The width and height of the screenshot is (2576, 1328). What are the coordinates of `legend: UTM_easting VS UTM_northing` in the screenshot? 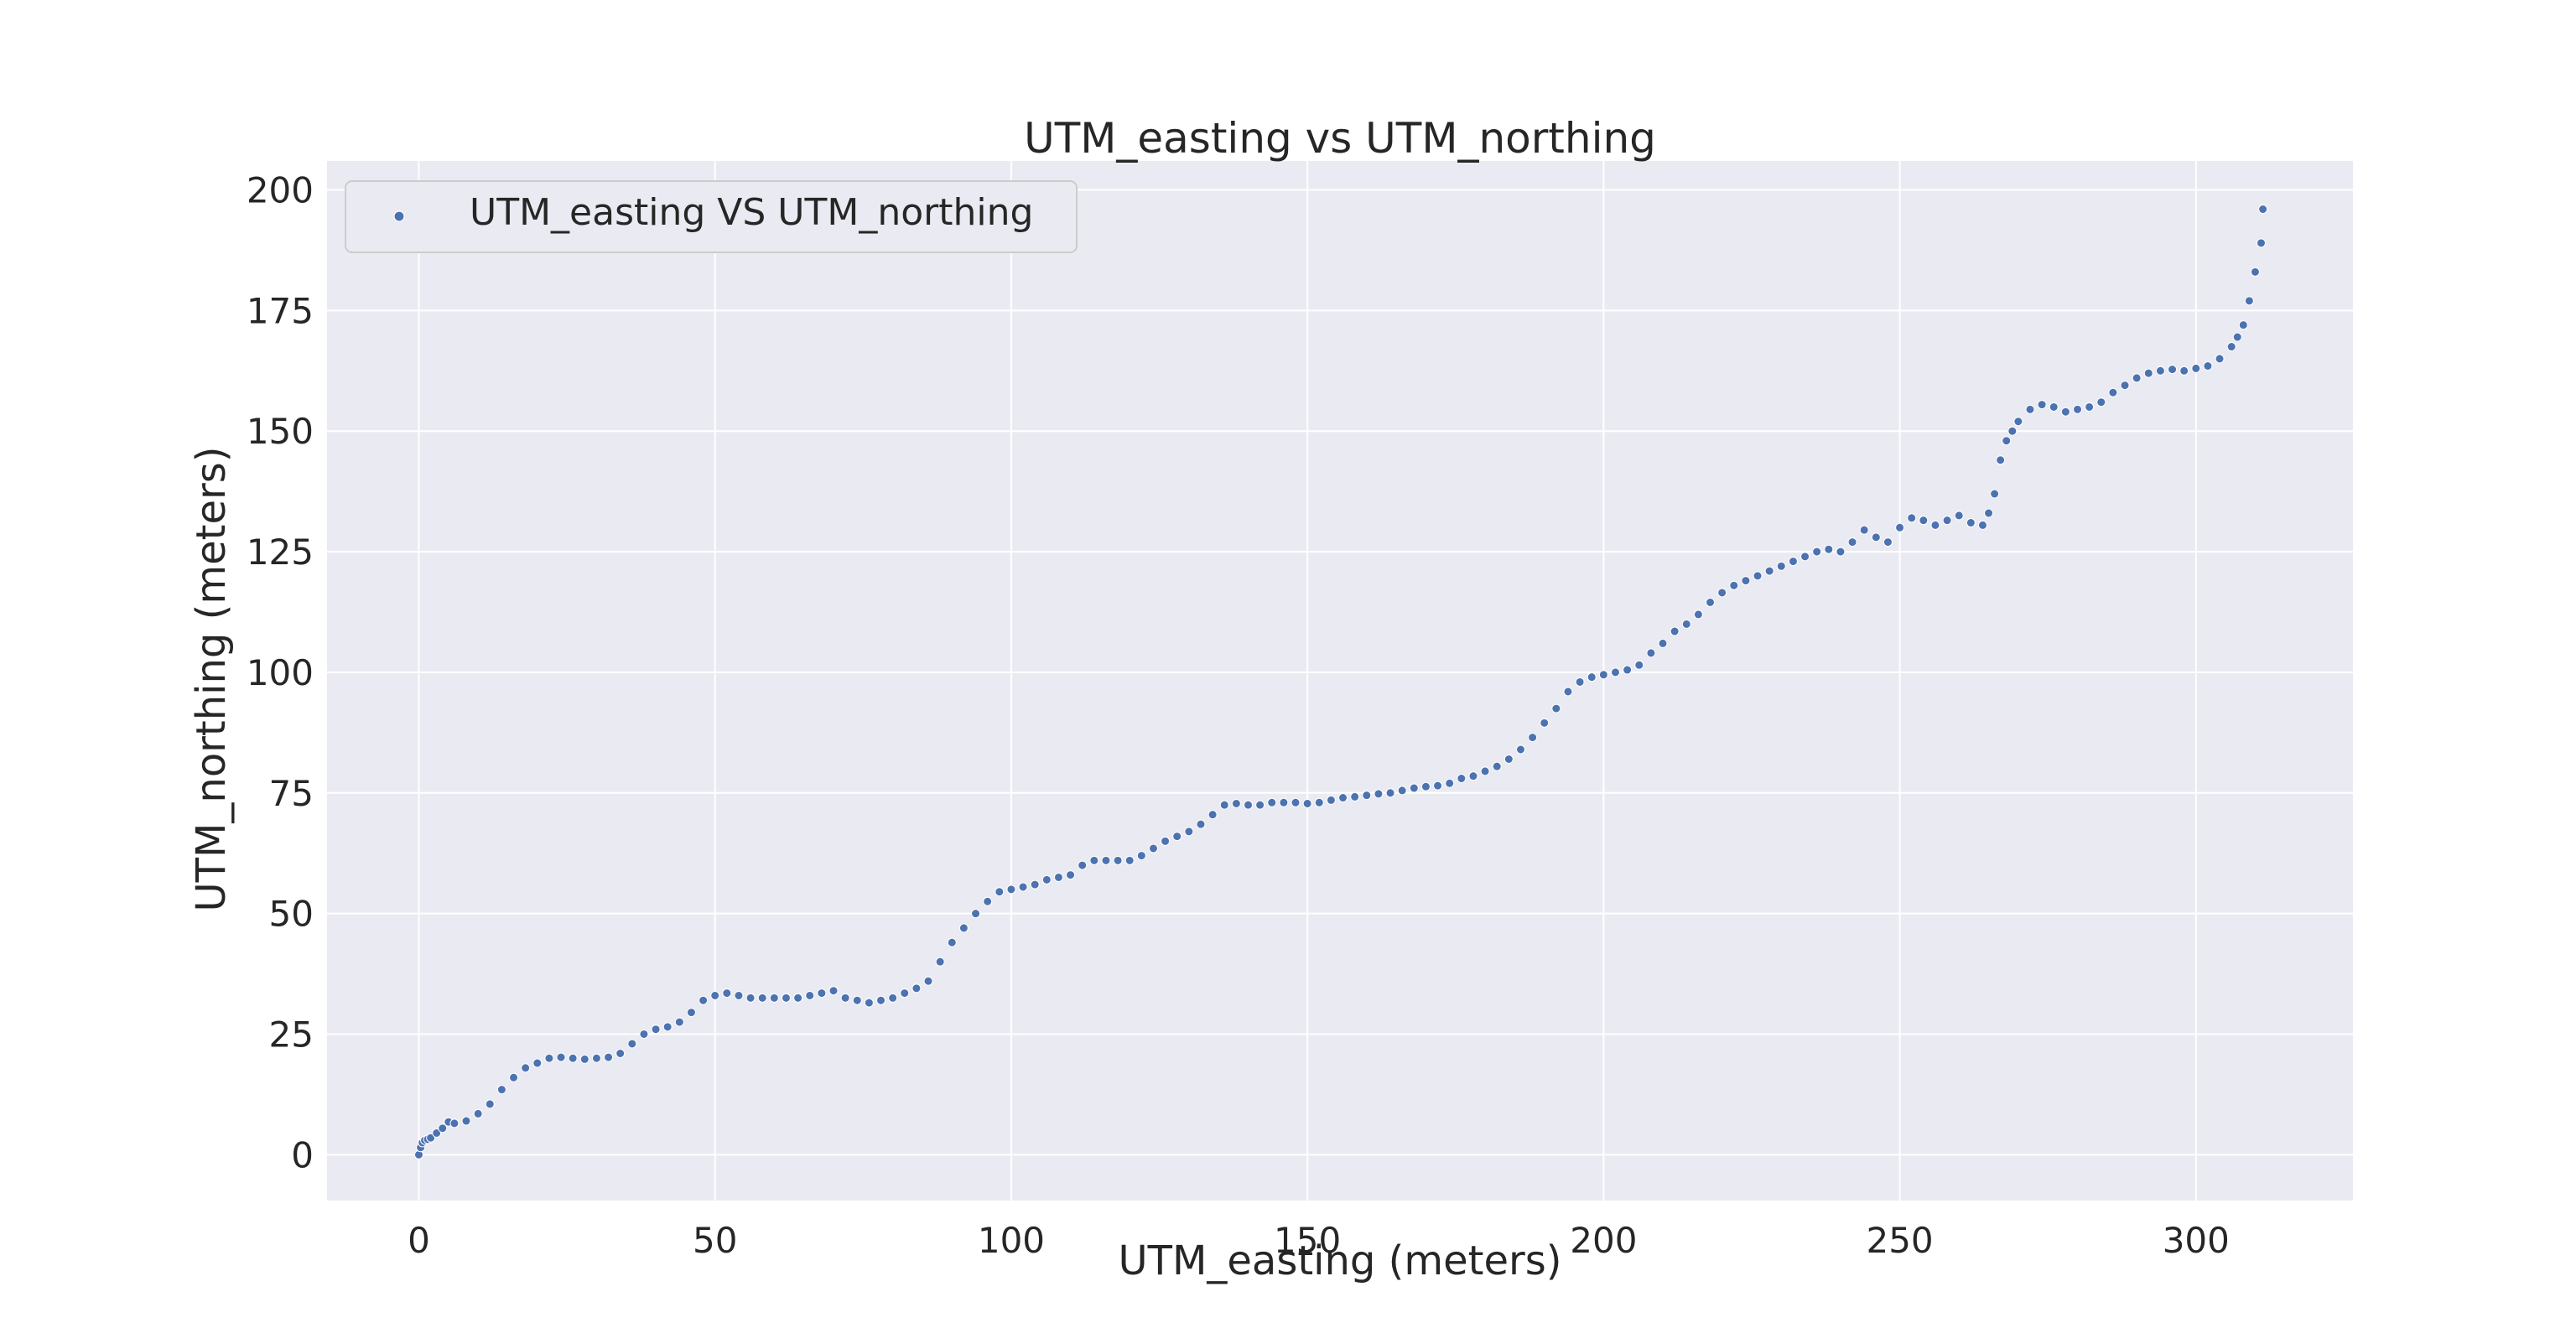 It's located at (711, 216).